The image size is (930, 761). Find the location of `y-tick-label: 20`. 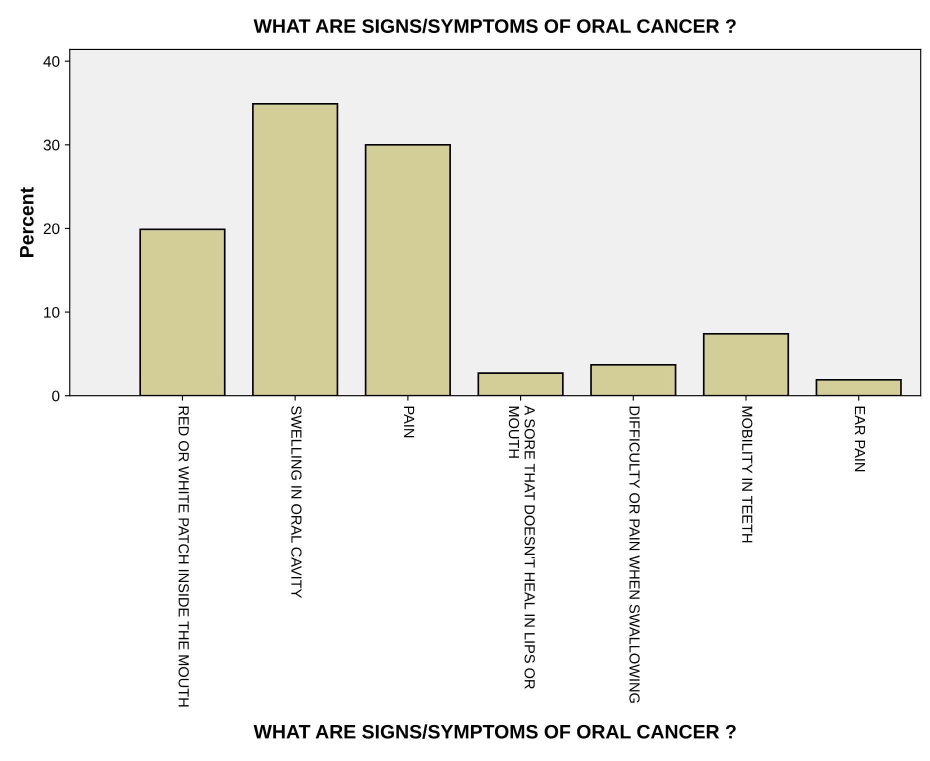

y-tick-label: 20 is located at coordinates (52, 228).